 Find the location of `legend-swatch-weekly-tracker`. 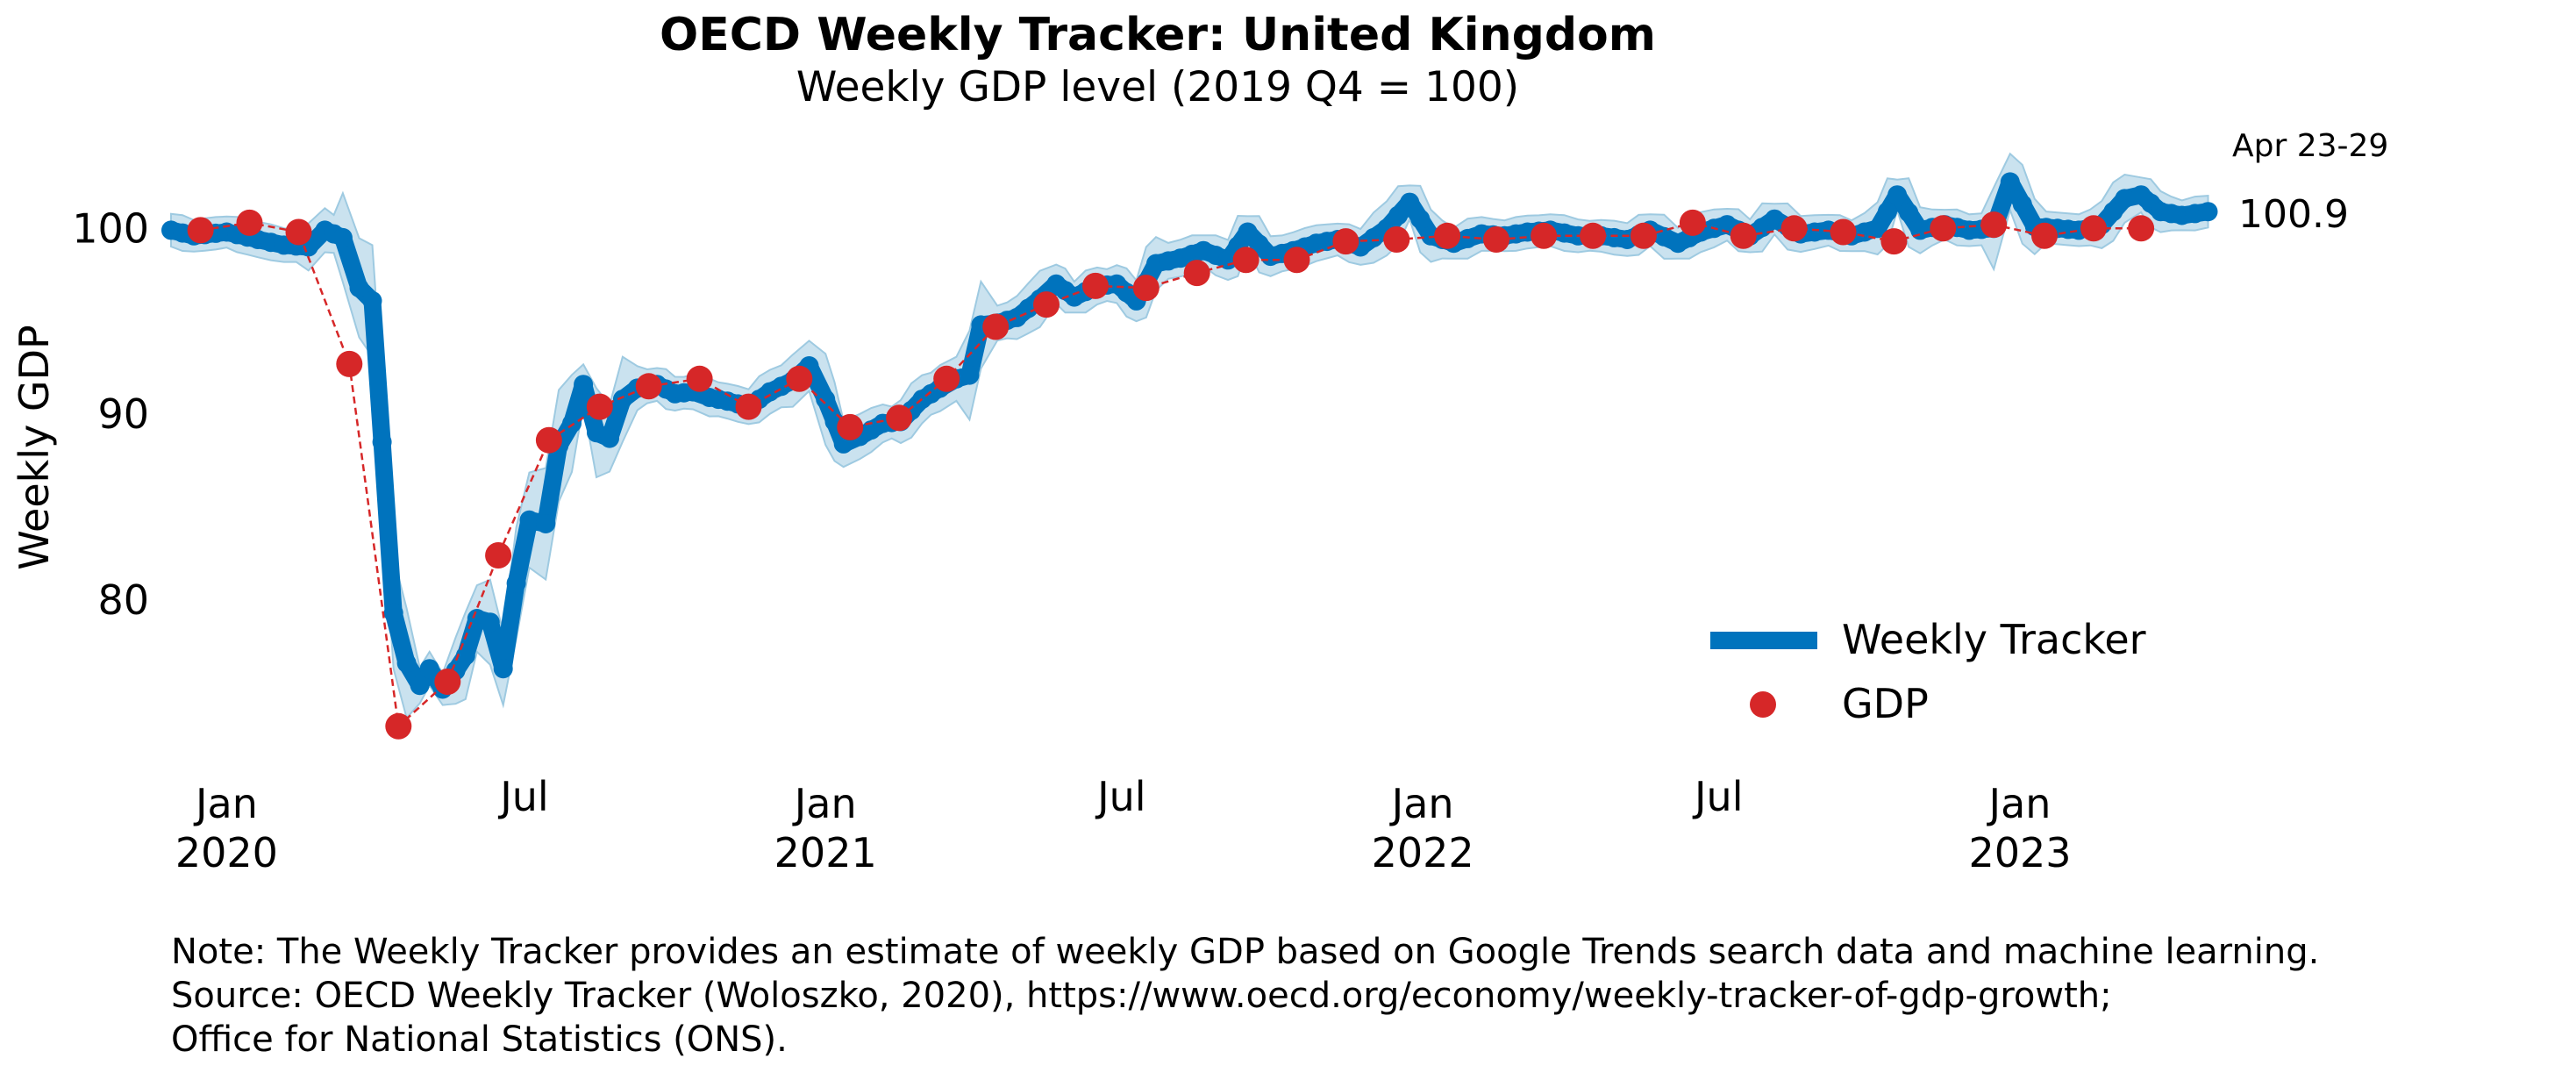

legend-swatch-weekly-tracker is located at coordinates (1764, 640).